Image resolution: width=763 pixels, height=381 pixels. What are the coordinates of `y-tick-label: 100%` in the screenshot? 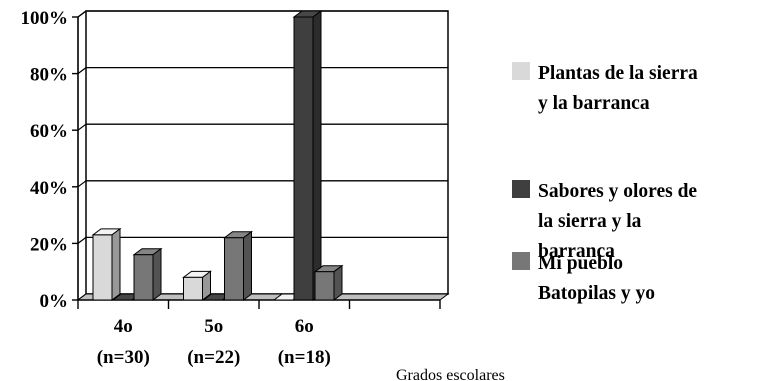 It's located at (45, 18).